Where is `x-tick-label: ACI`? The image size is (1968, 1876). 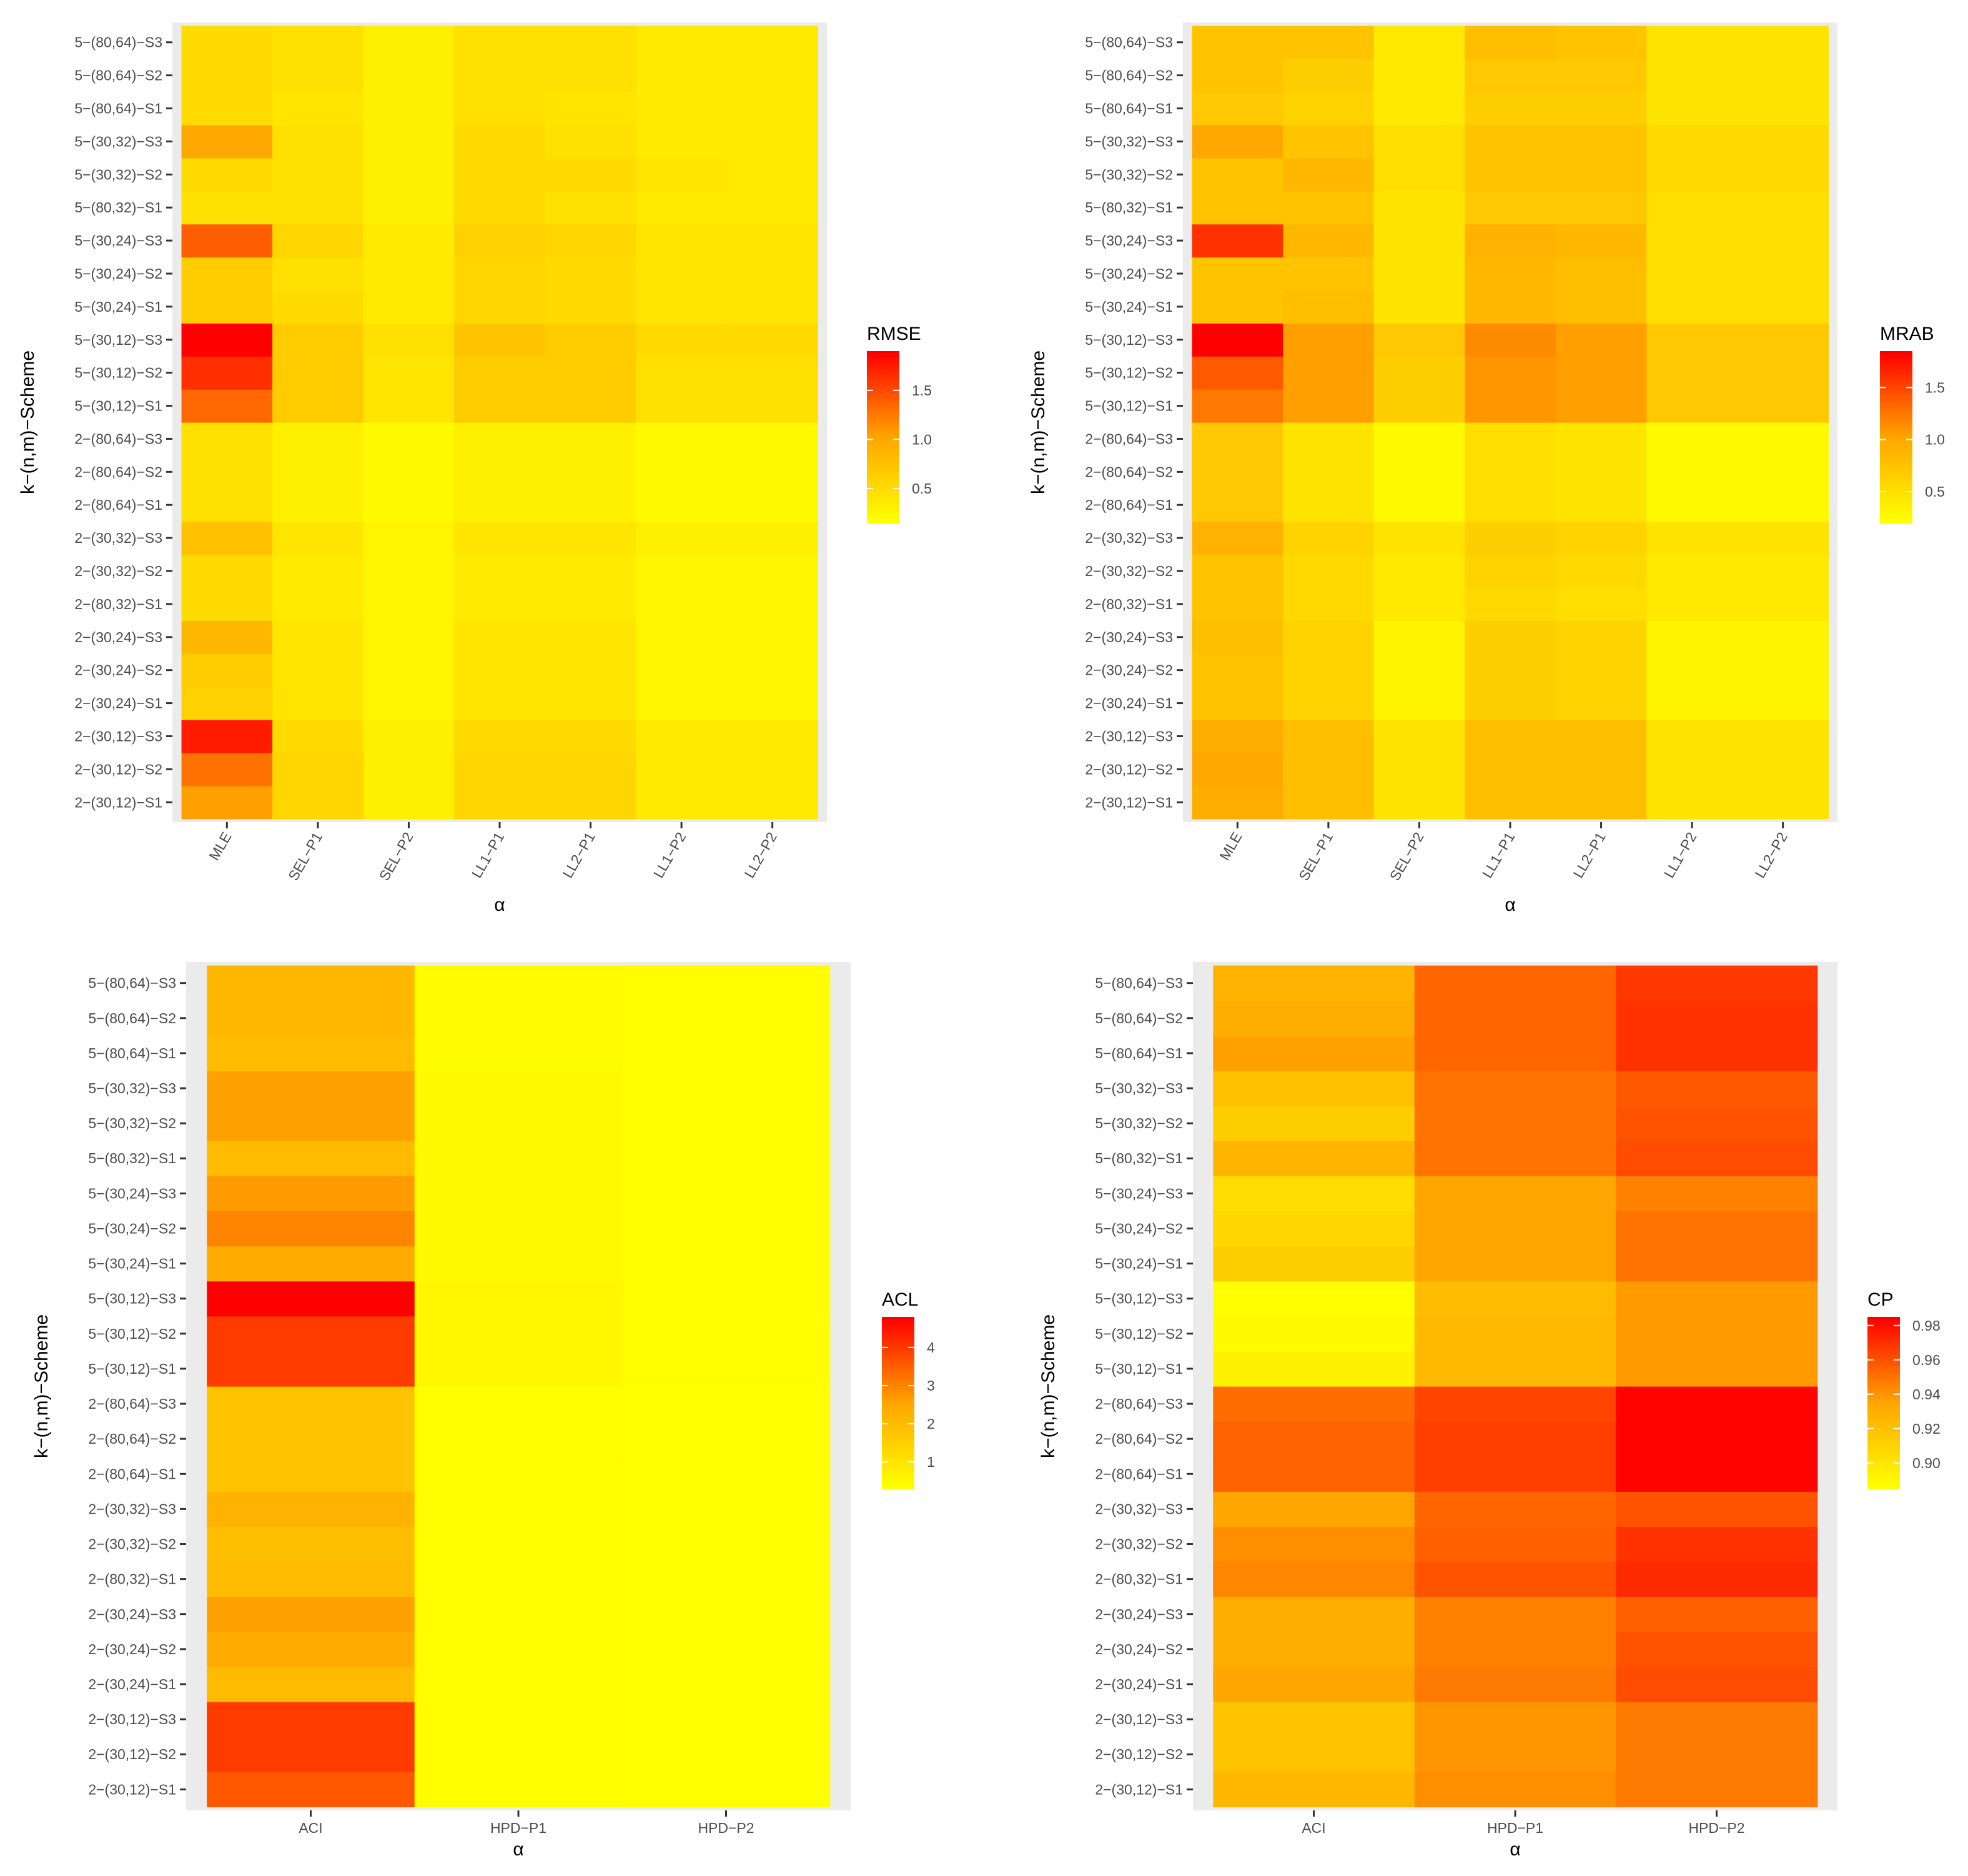 x-tick-label: ACI is located at coordinates (1314, 1828).